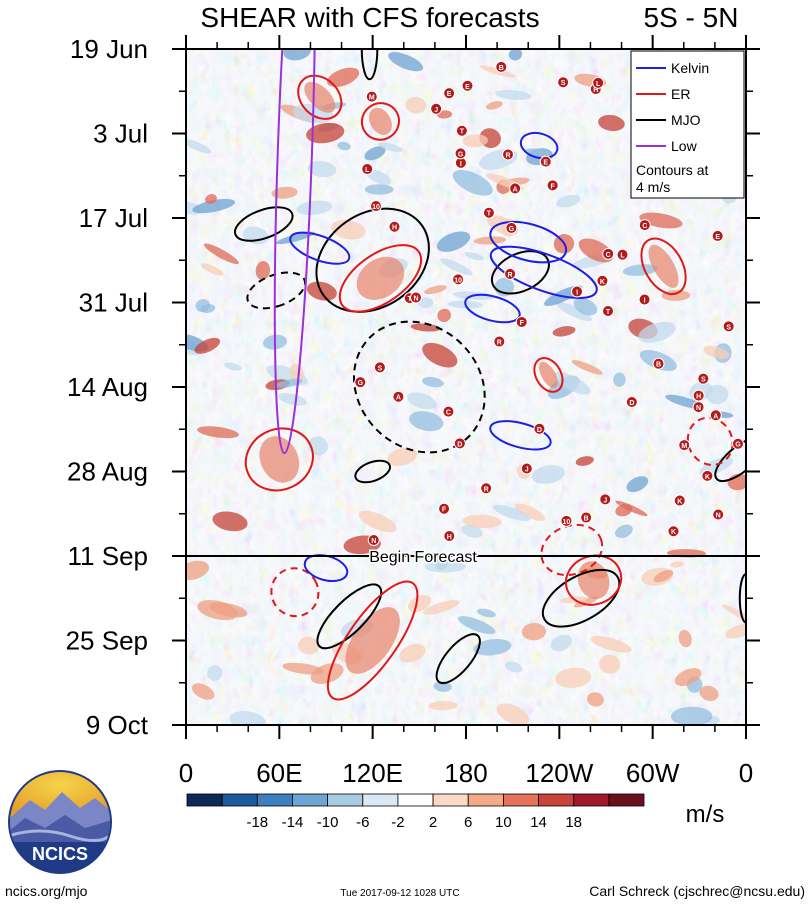  Describe the element at coordinates (279, 773) in the screenshot. I see `x-tick-label: 60E` at that location.